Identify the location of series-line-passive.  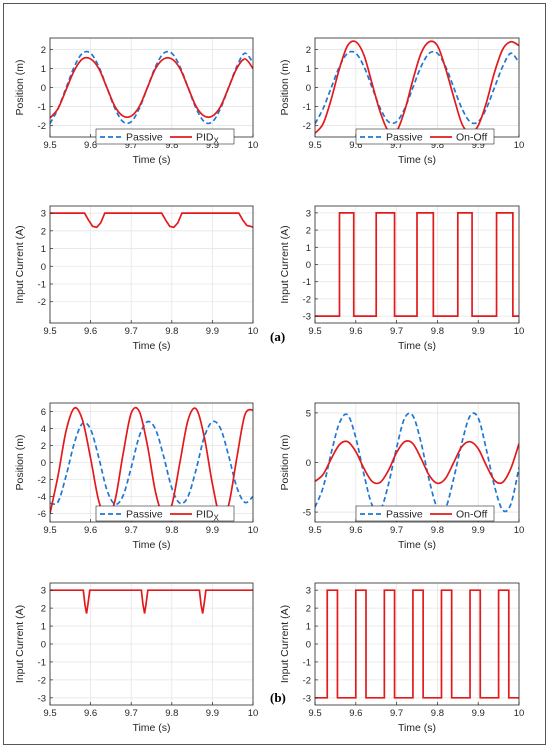
(151, 87).